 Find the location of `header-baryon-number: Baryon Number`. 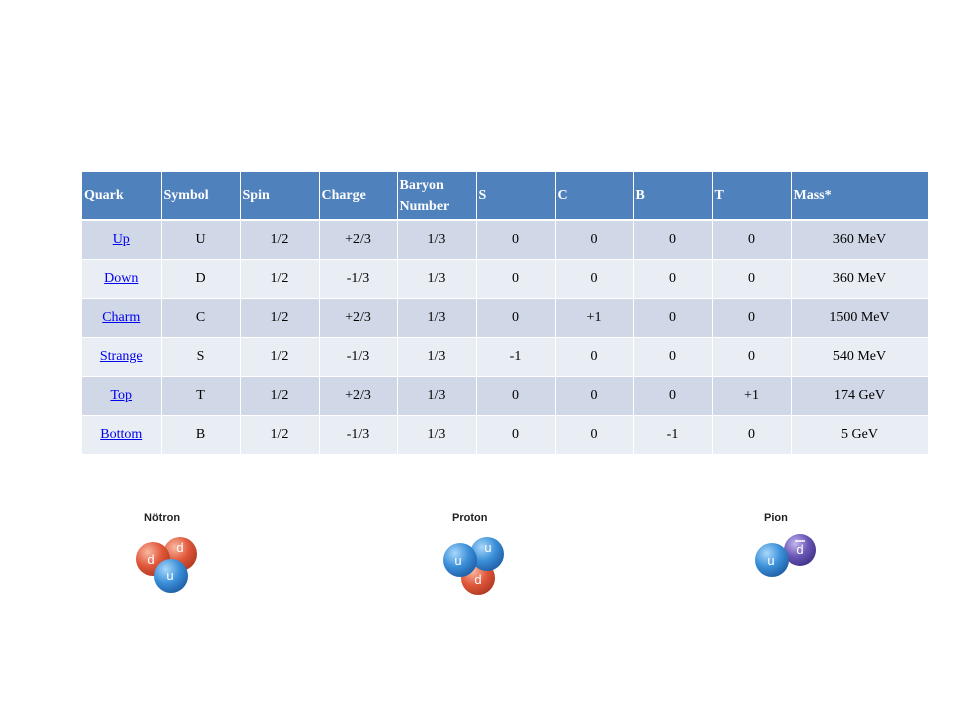

header-baryon-number: Baryon Number is located at coordinates (437, 196).